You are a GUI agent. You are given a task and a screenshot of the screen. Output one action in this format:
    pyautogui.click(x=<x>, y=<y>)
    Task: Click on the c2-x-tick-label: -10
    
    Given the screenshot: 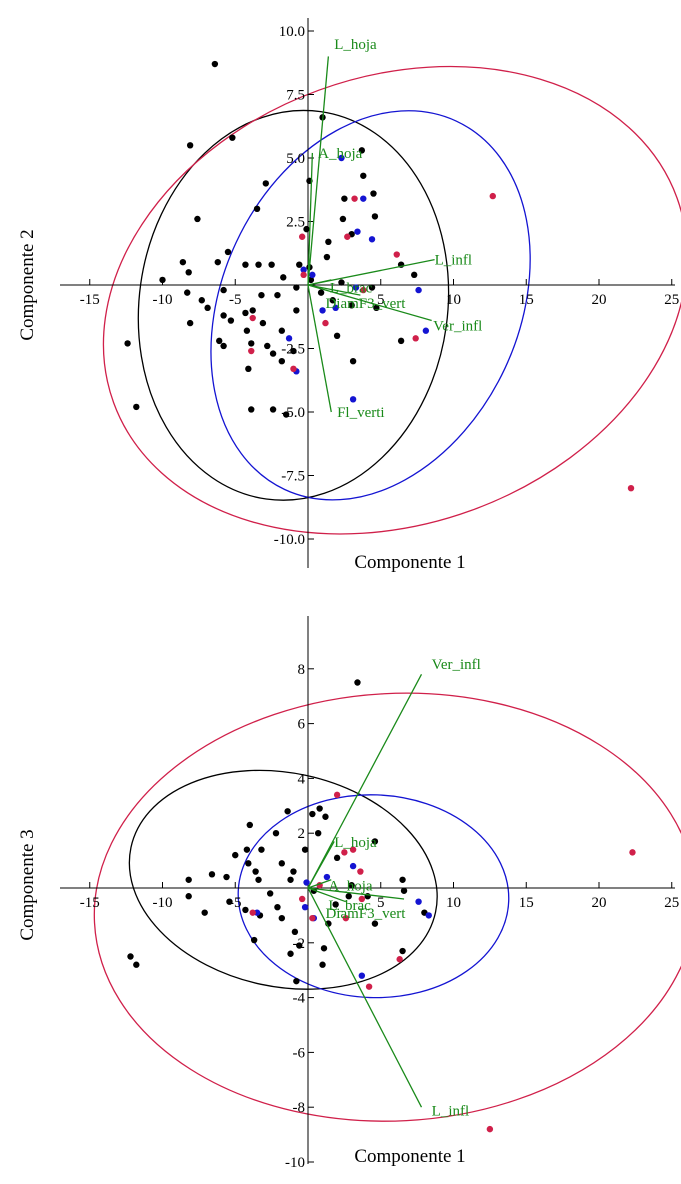 What is the action you would take?
    pyautogui.click(x=163, y=903)
    